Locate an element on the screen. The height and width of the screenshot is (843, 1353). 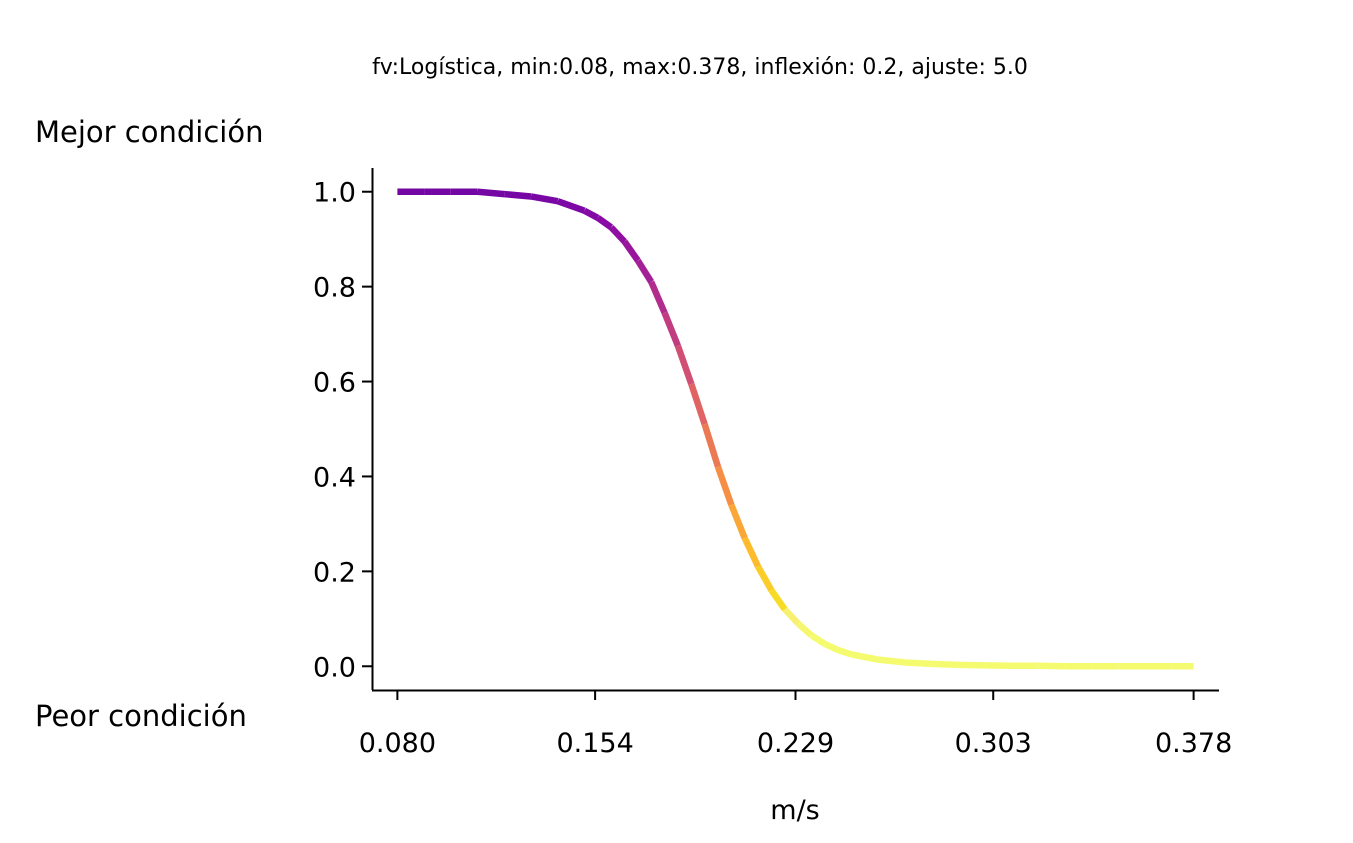
x-tick-label: 0.229 is located at coordinates (795, 743).